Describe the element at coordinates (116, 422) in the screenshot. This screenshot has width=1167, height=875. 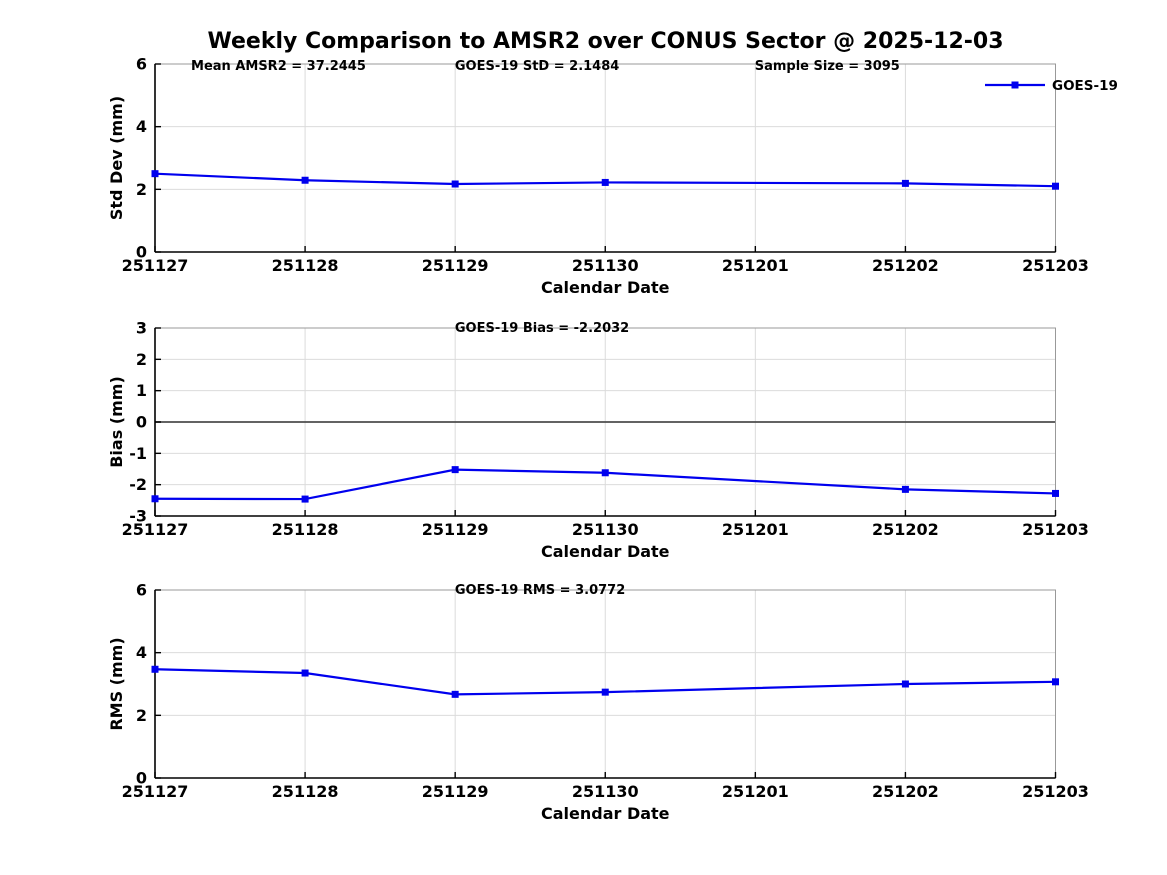
I see `y-axis-label: Bias (mm)` at that location.